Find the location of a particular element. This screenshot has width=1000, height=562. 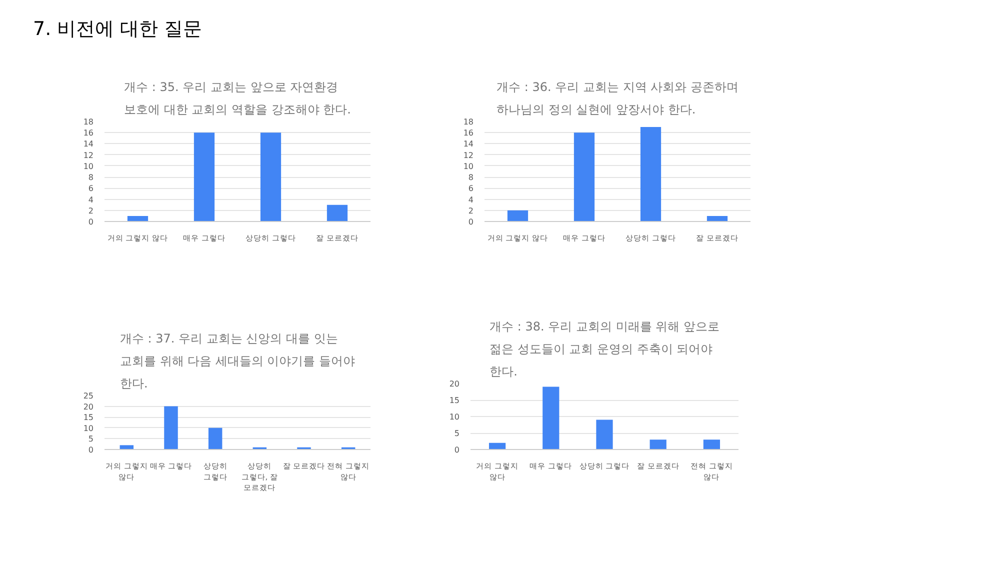

y-tick-label: 25 is located at coordinates (88, 396).